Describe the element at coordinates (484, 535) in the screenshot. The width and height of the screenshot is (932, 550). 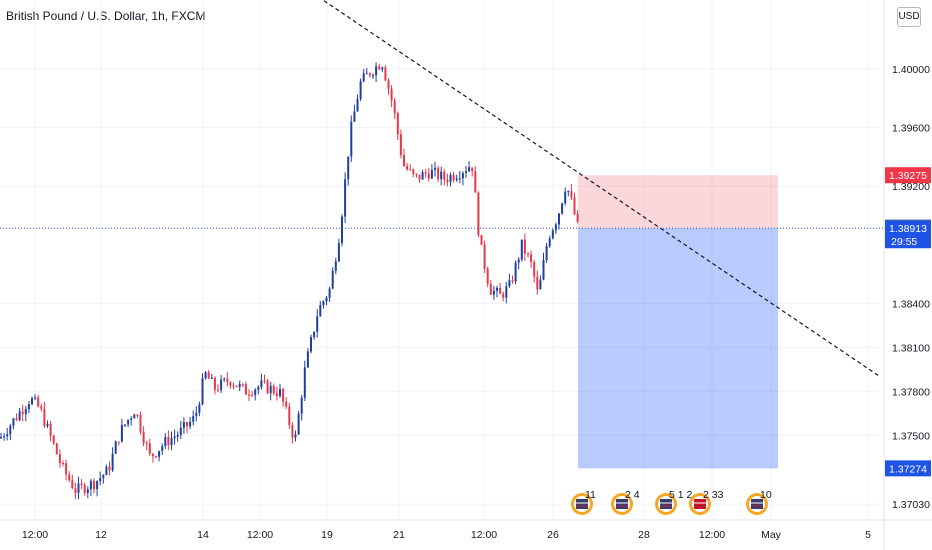
I see `x-tick-label: 12:00` at that location.